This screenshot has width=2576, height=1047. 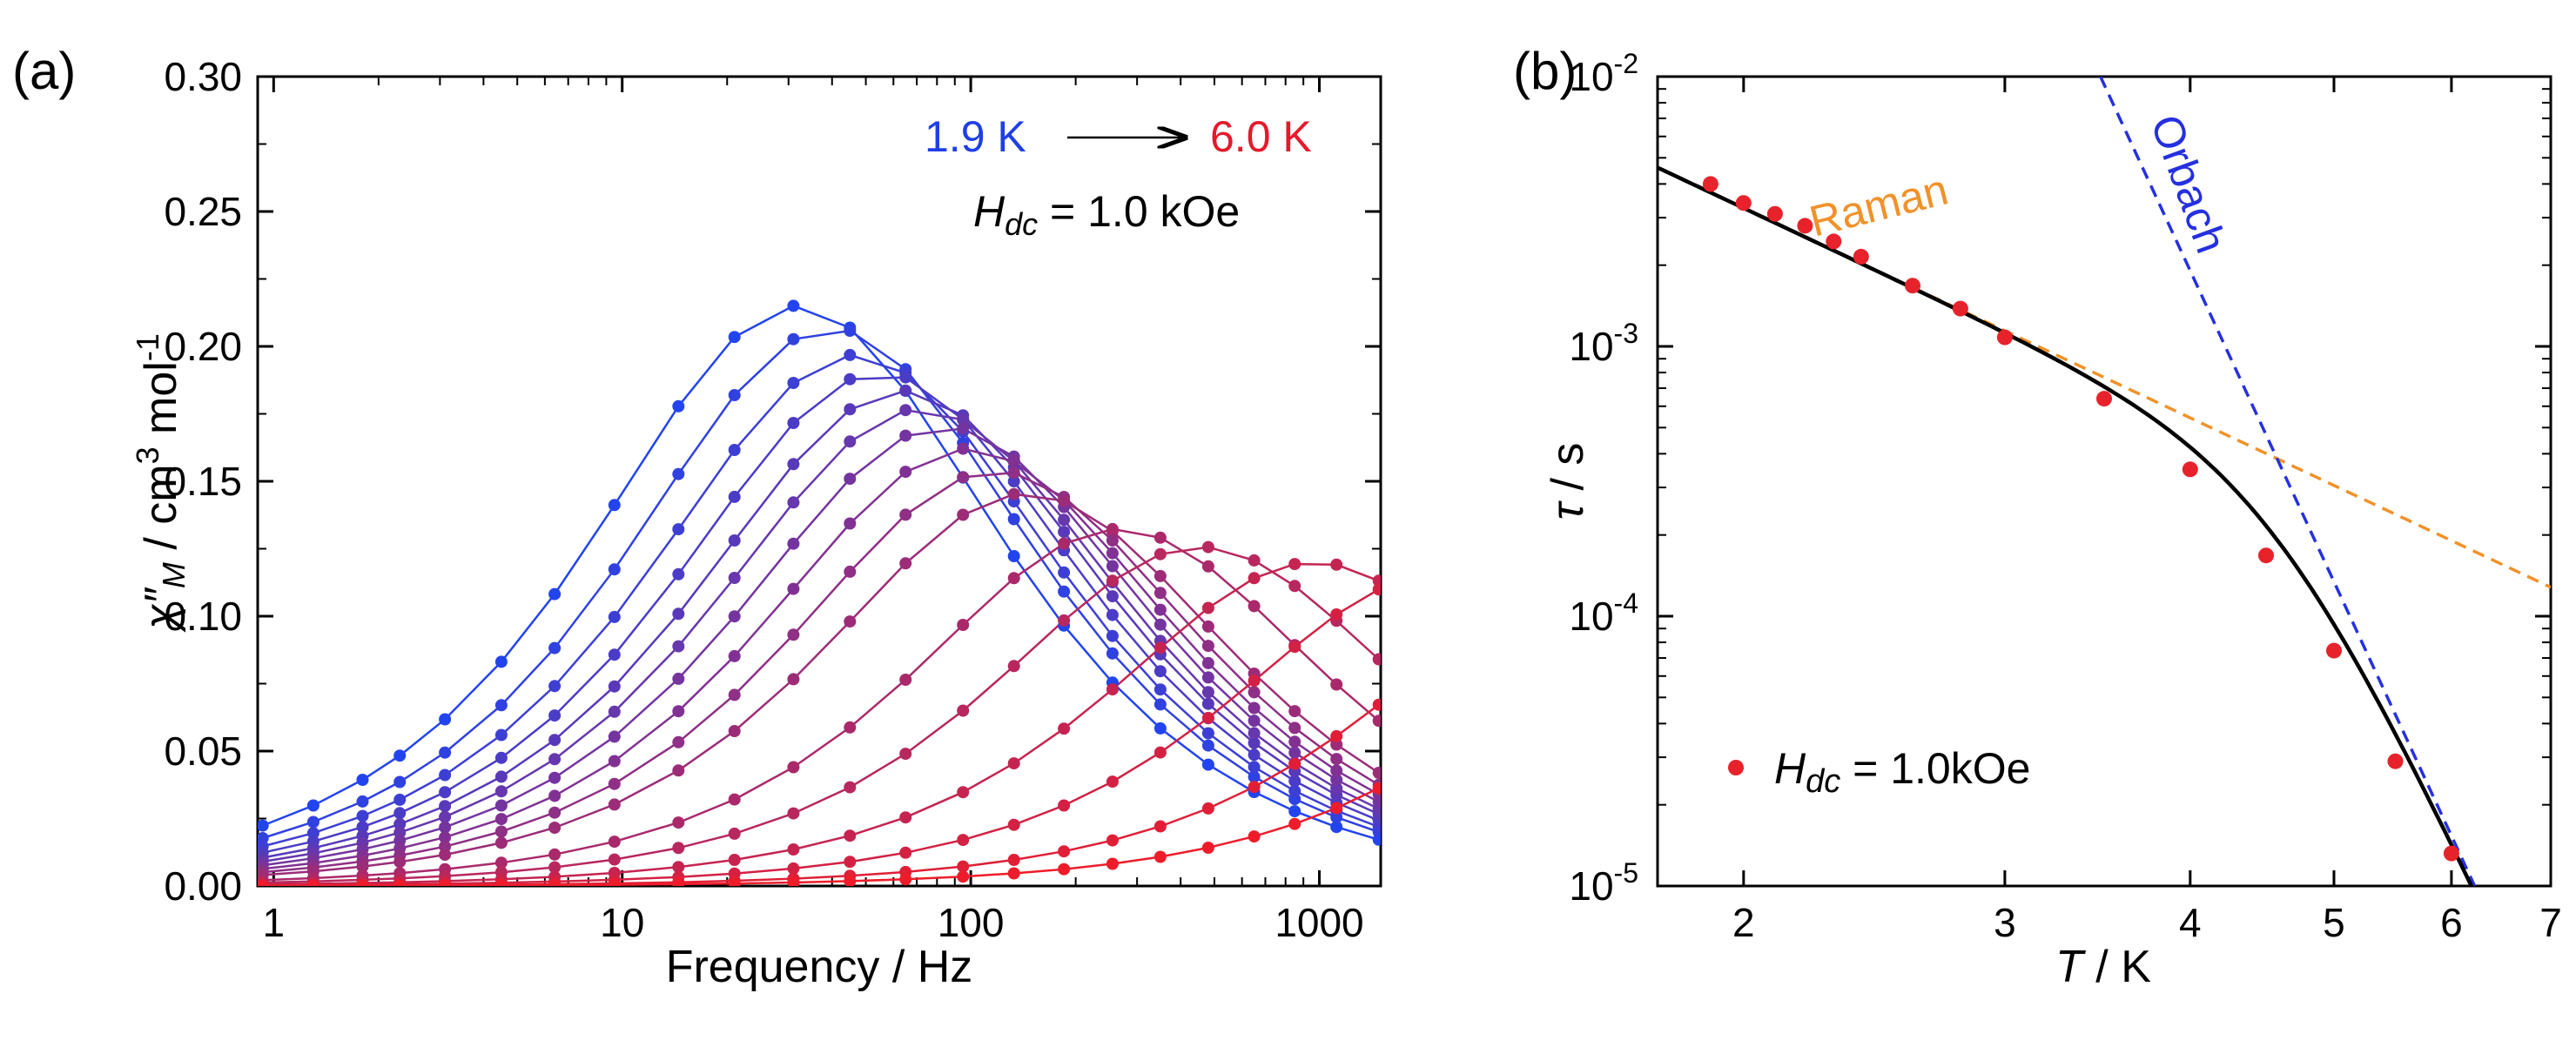 I want to click on panel-b-legend: Hdc = 1.0kOe, so click(x=1879, y=772).